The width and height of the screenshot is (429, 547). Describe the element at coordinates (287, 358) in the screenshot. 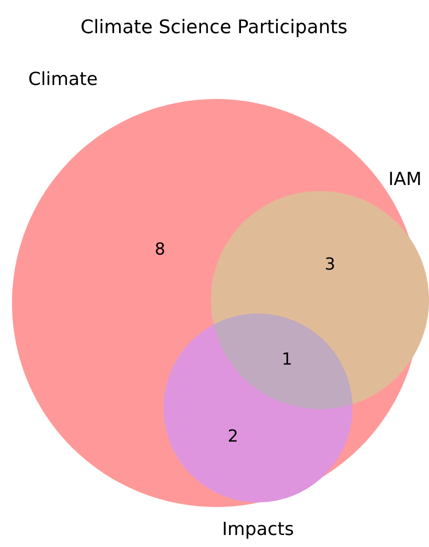

I see `data-label: 1` at that location.